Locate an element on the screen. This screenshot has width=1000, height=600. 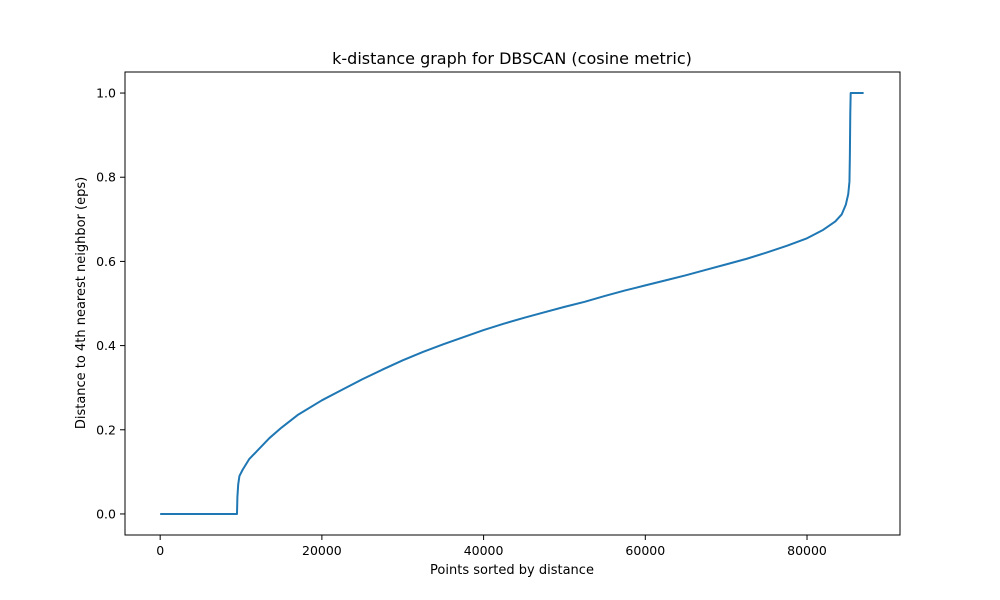
y-tick-label: 0.2 is located at coordinates (106, 429).